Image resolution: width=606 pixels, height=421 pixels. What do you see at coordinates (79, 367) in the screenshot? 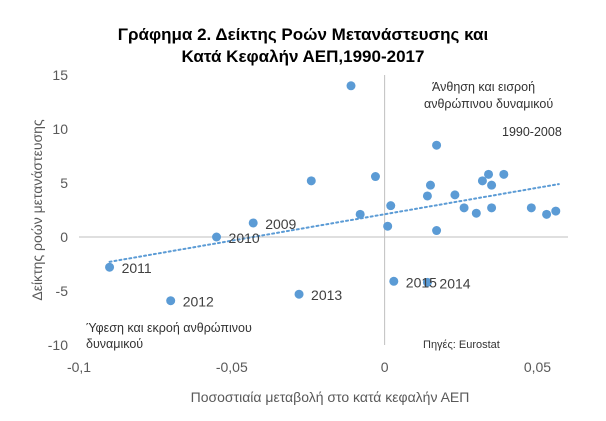
I see `x-tick-label: -0,1` at bounding box center [79, 367].